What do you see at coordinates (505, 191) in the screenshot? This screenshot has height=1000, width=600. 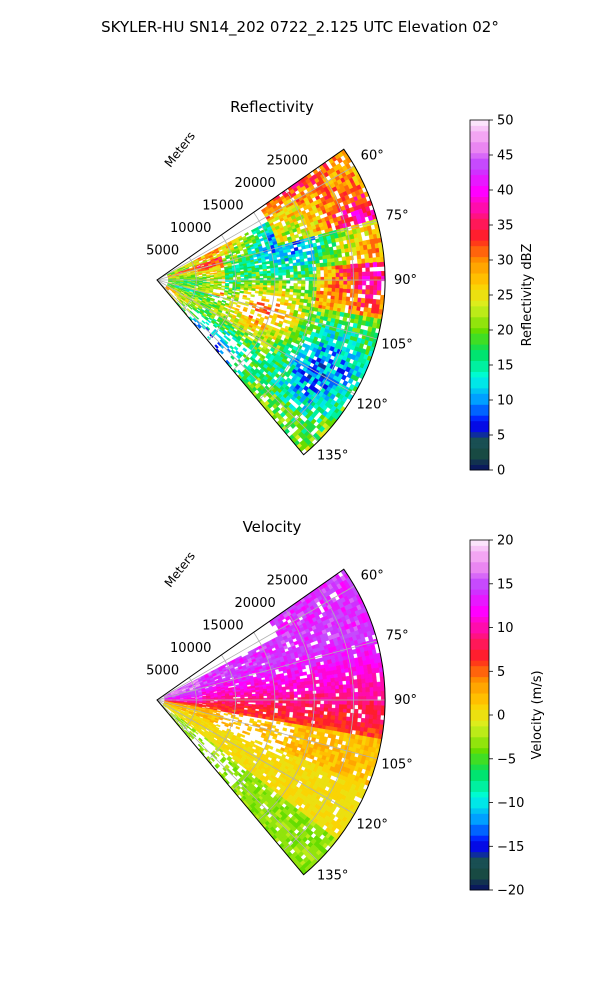 I see `colorbar-tick-label: 40` at bounding box center [505, 191].